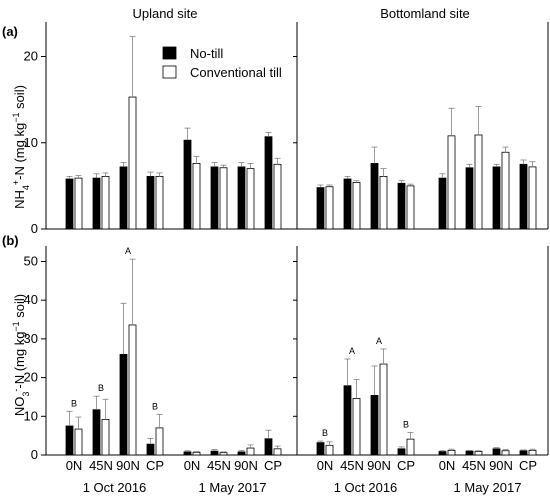 Image resolution: width=550 pixels, height=500 pixels. What do you see at coordinates (31, 377) in the screenshot?
I see `panel-1-y-tick-label-2: 20` at bounding box center [31, 377].